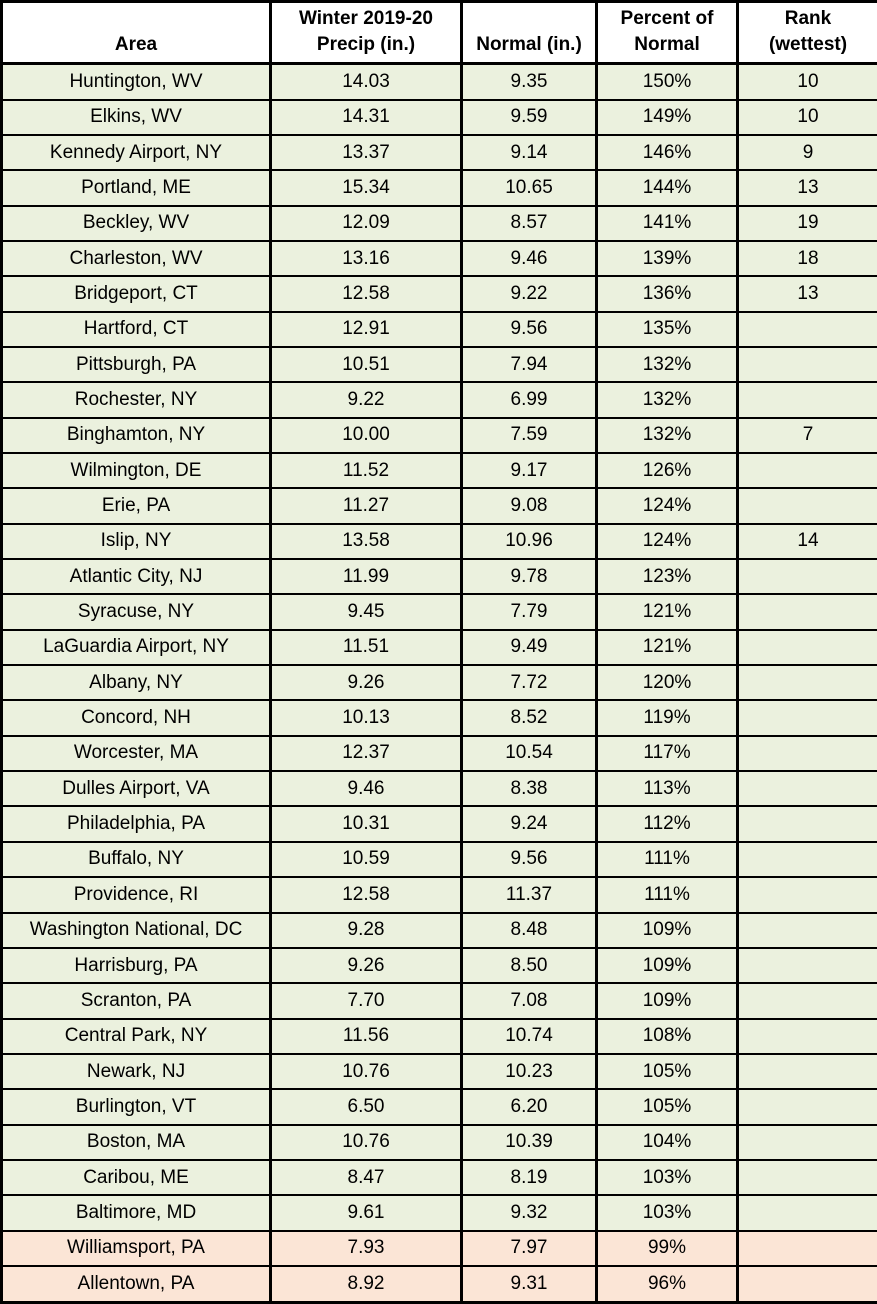 This screenshot has width=877, height=1304. I want to click on table-row: Washington National, DC 9.28 8.48 109%, so click(438, 930).